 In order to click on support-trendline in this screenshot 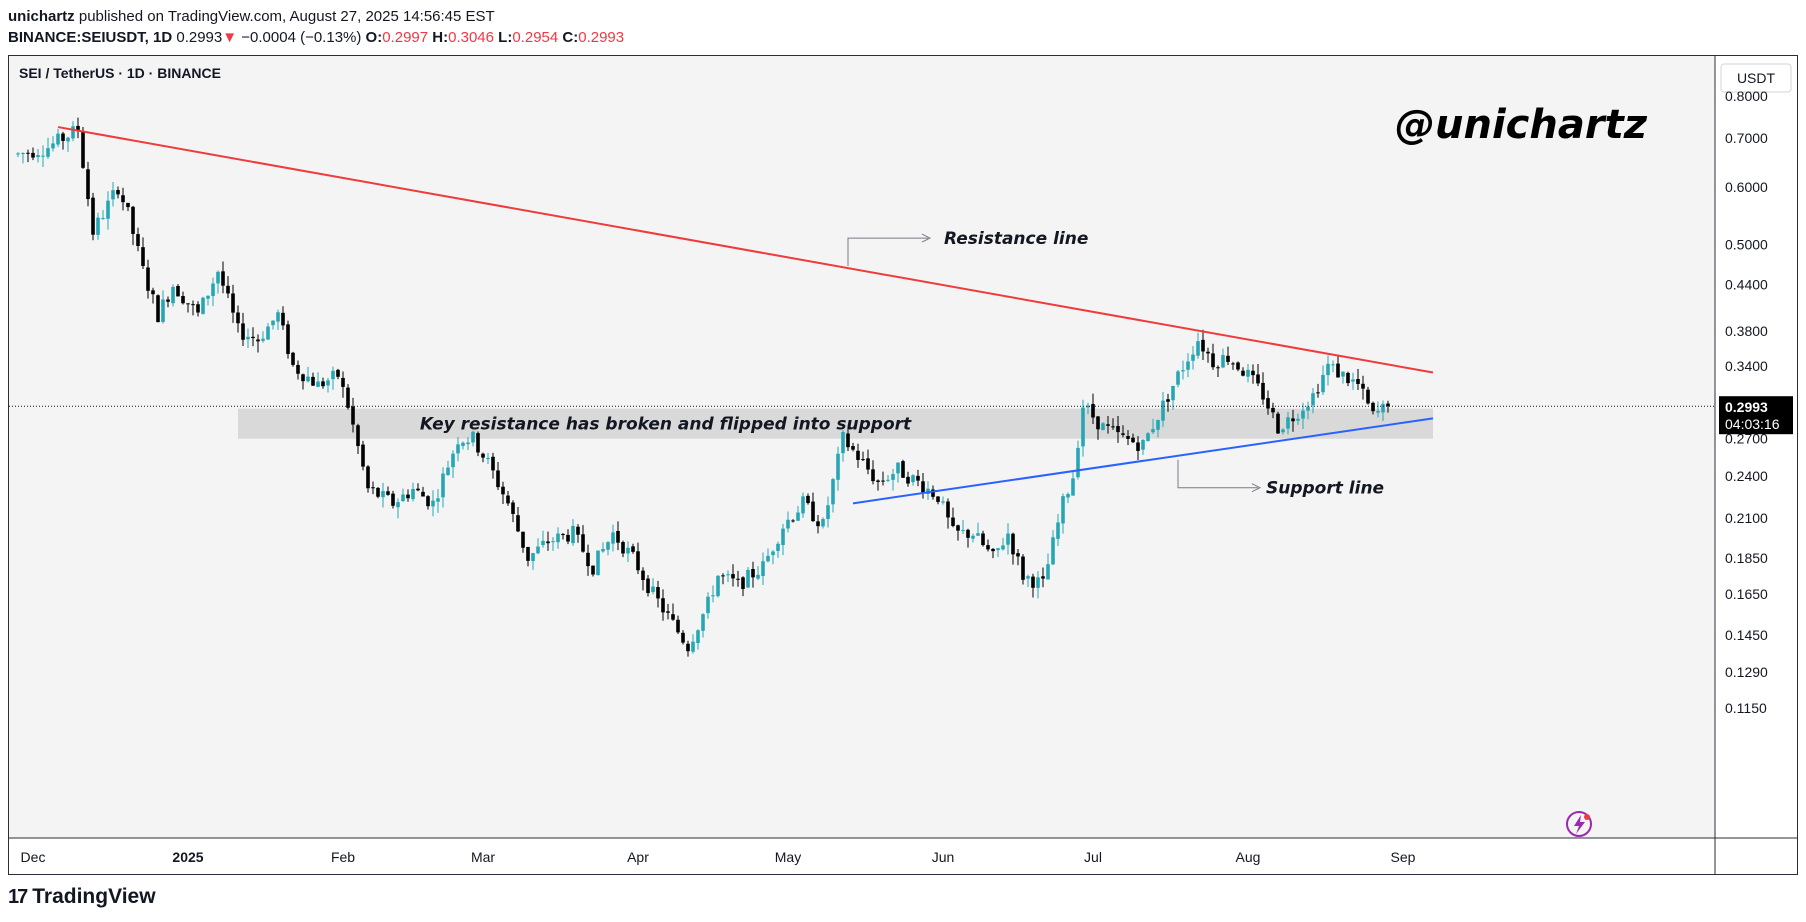, I will do `click(1143, 461)`.